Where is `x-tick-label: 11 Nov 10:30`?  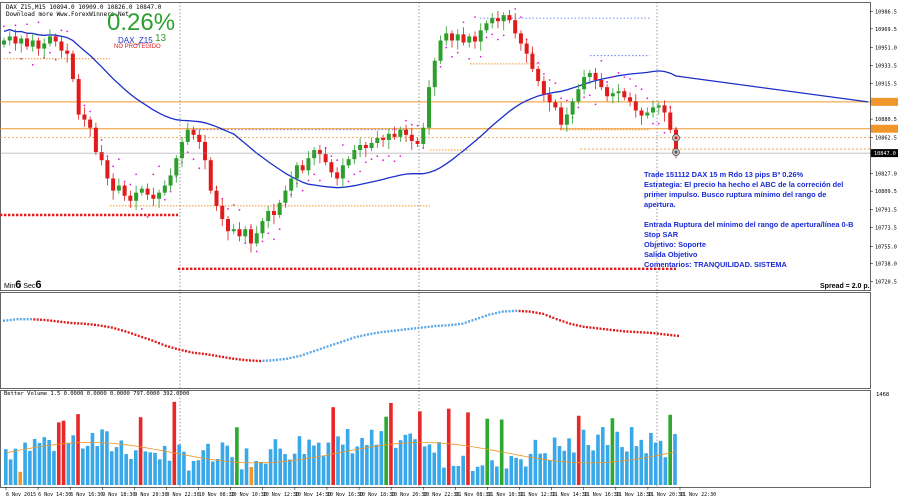 x-tick-label: 11 Nov 10:30 is located at coordinates (505, 495).